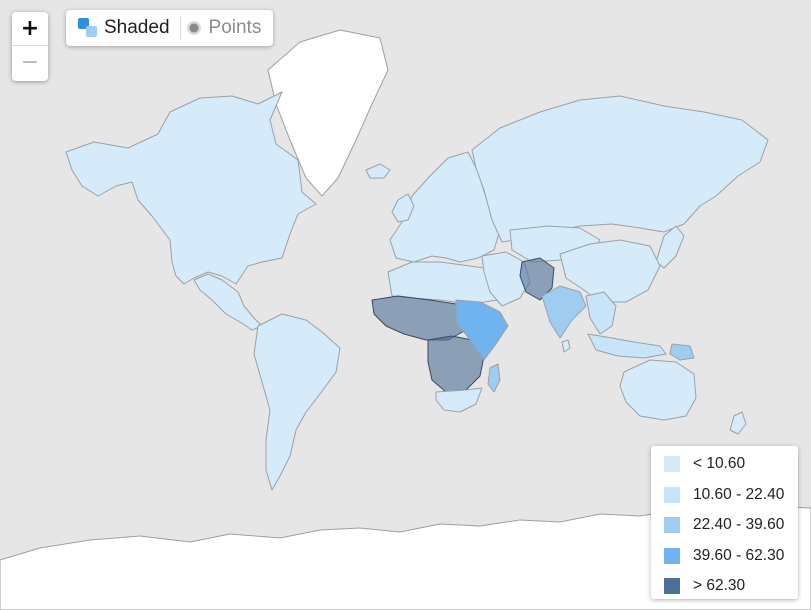 This screenshot has height=610, width=811. Describe the element at coordinates (459, 400) in the screenshot. I see `region-southern-africa` at that location.